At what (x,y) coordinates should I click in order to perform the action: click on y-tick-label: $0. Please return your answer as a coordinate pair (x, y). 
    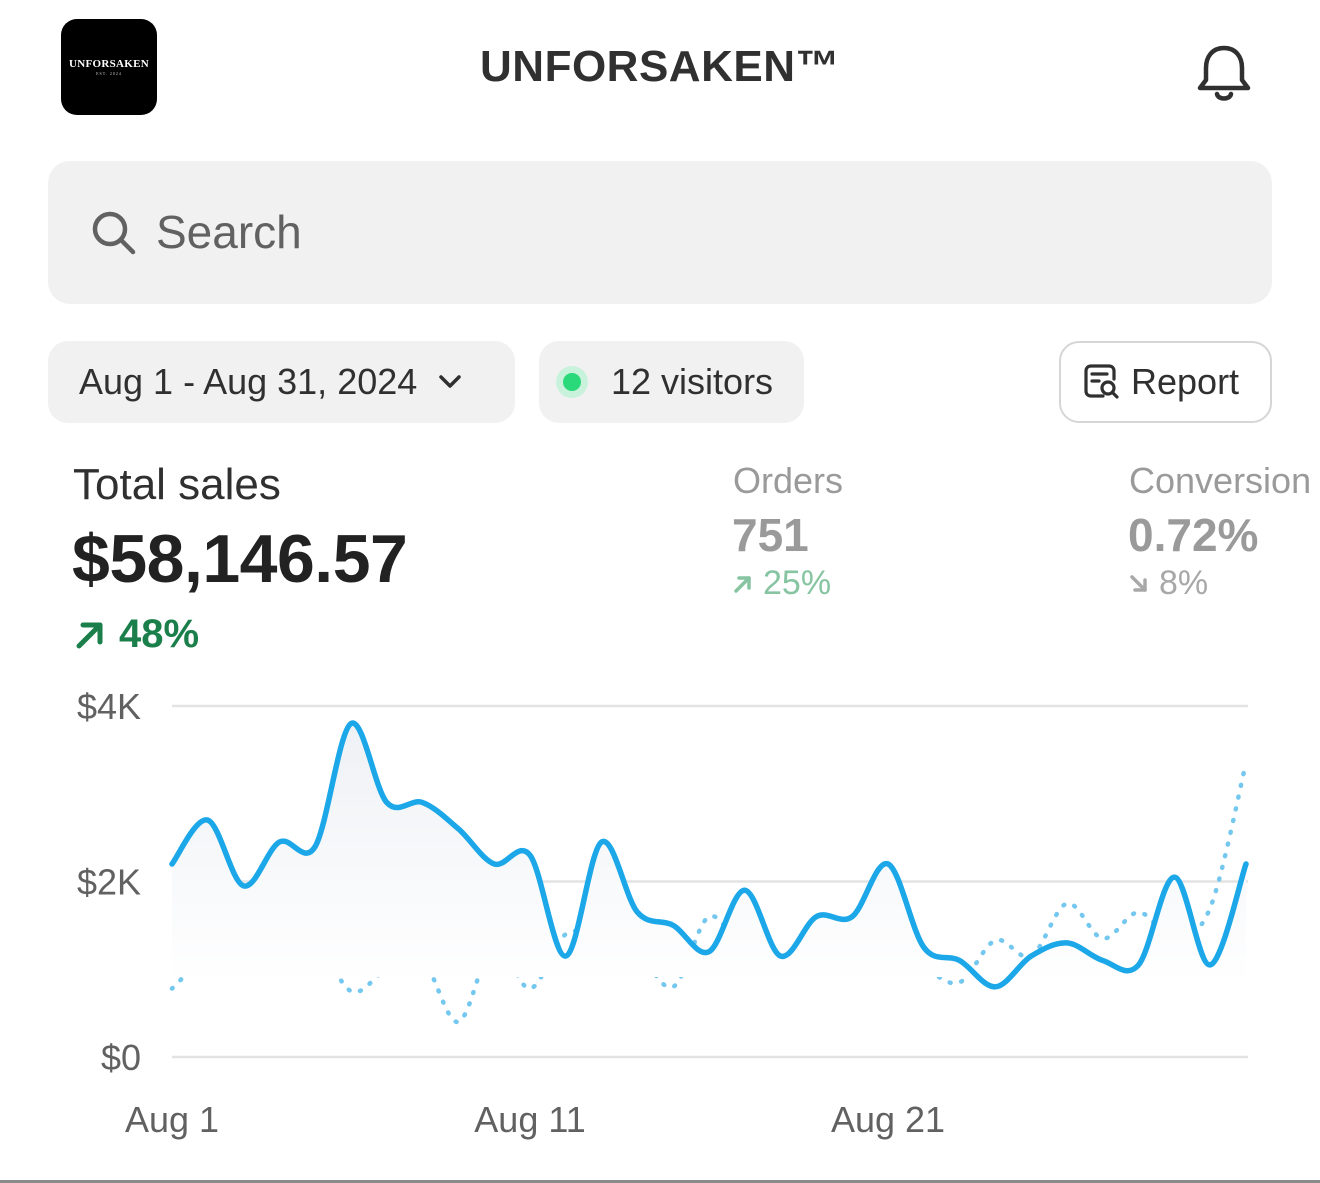
    Looking at the image, I should click on (121, 1057).